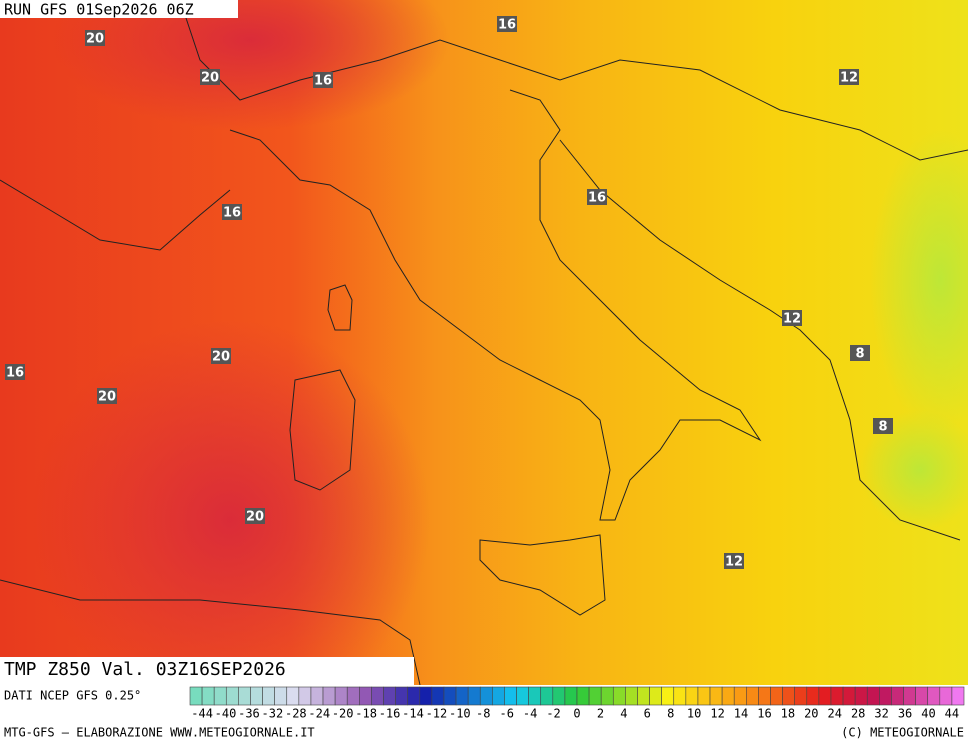 The image size is (968, 745). I want to click on colorbar-tick-label: -6, so click(506, 714).